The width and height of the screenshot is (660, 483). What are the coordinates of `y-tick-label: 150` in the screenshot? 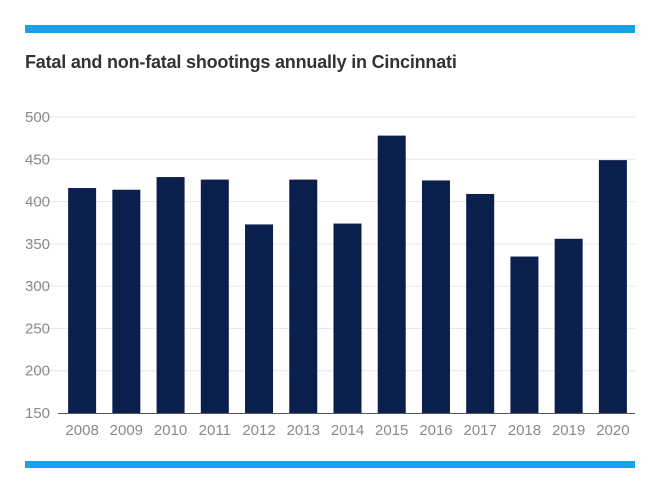 It's located at (37, 413).